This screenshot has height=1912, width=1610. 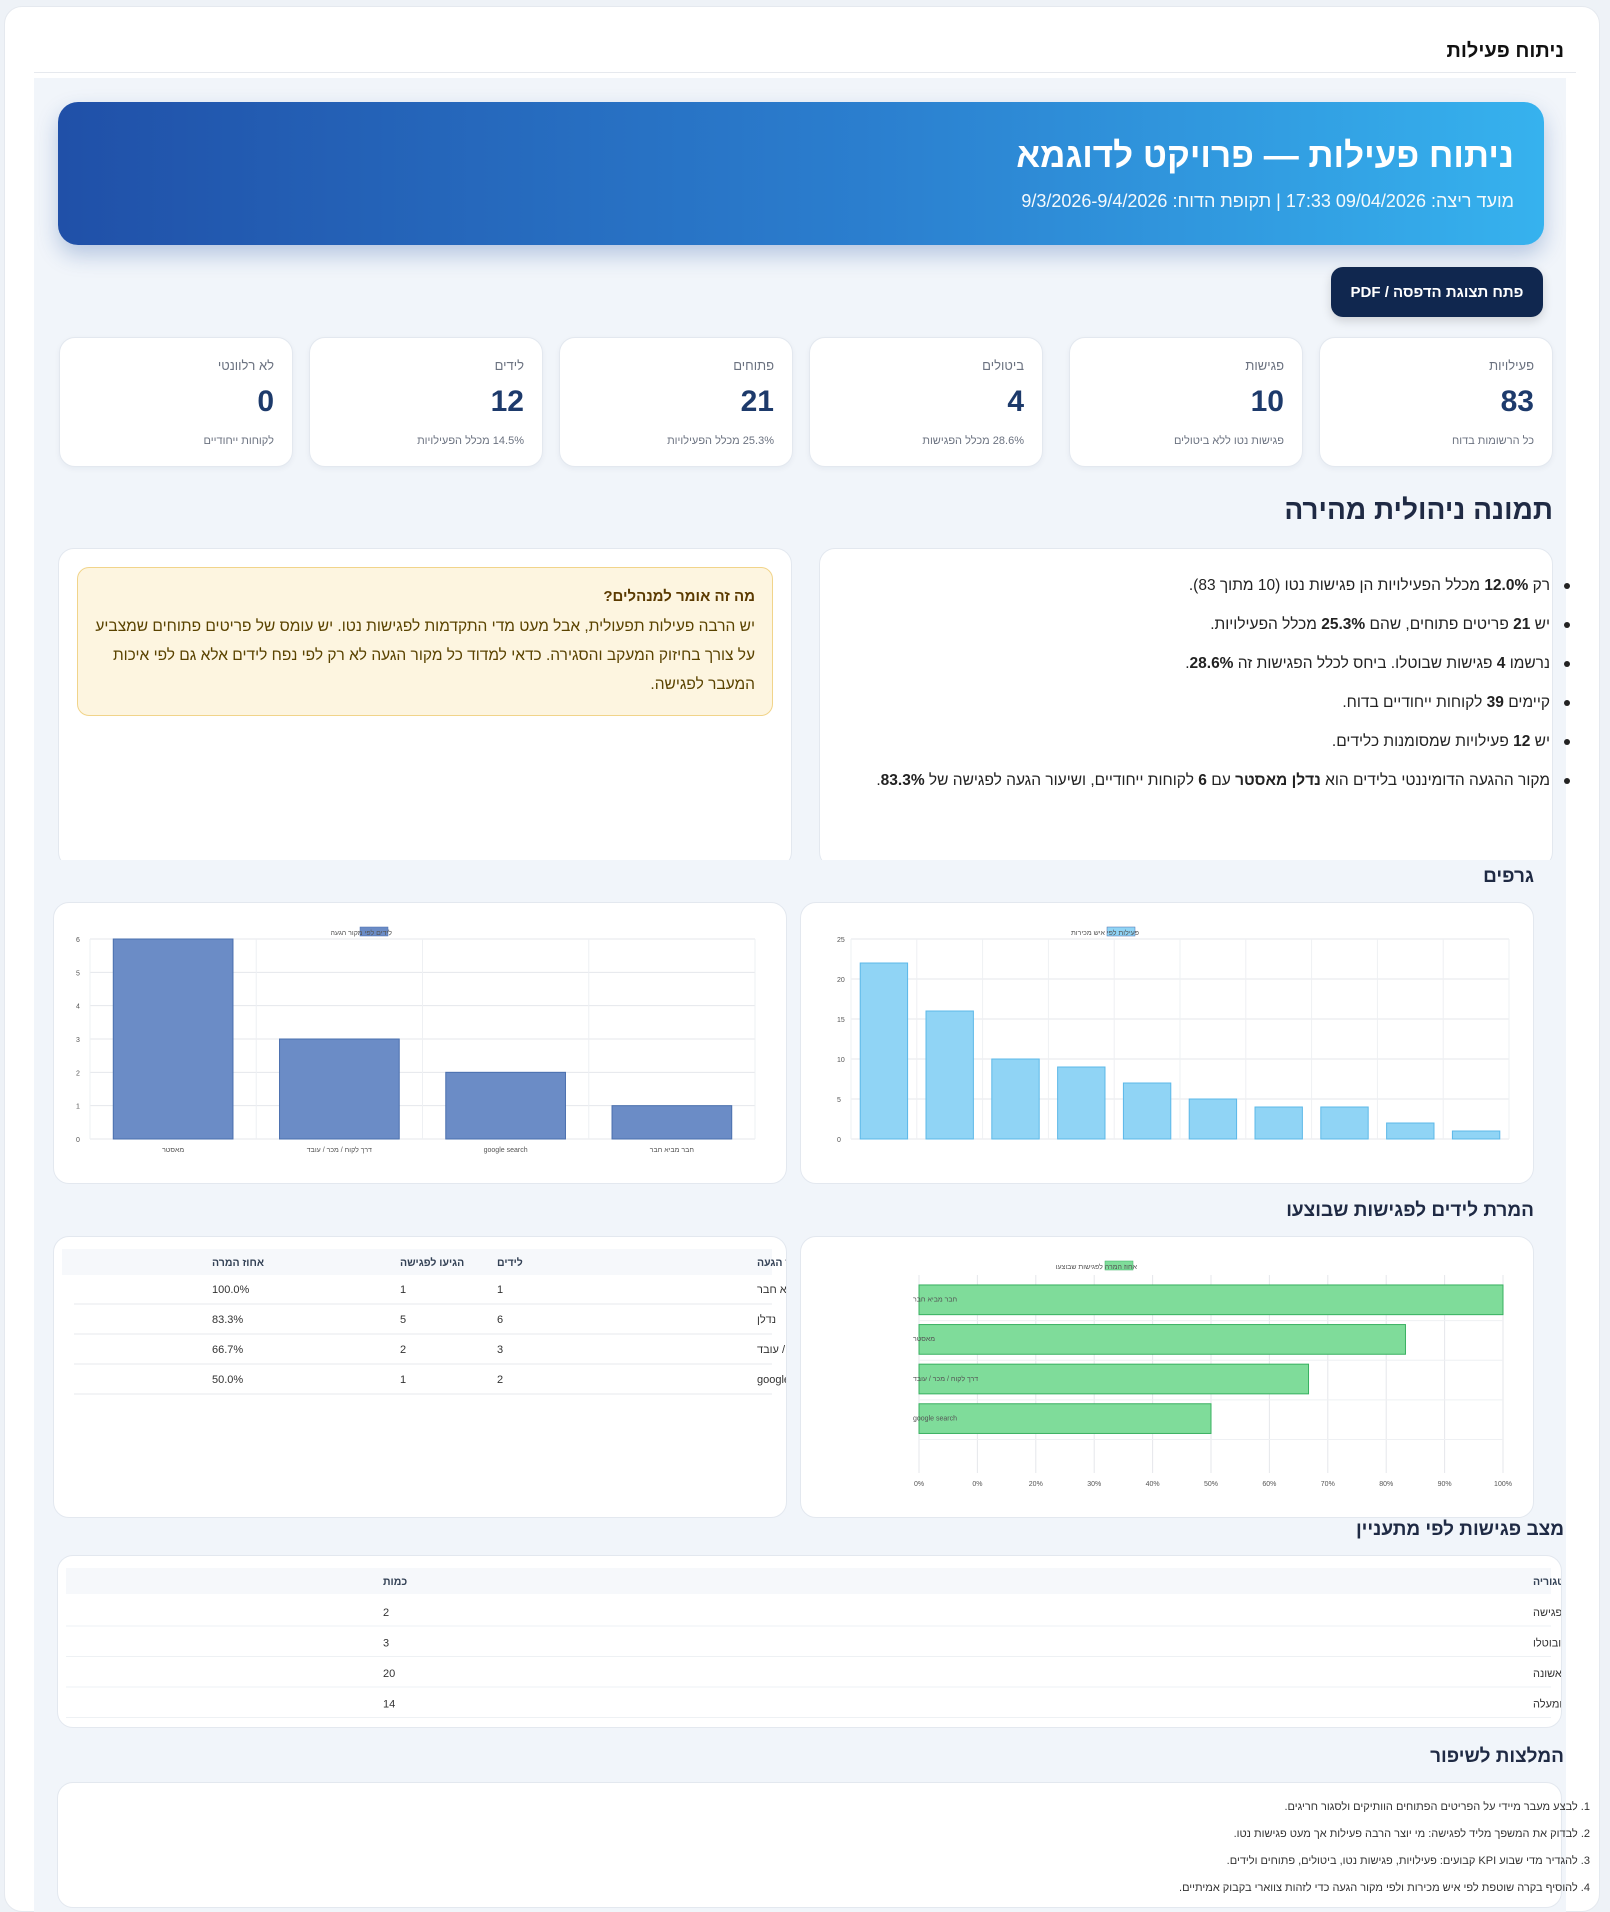 What do you see at coordinates (935, 1418) in the screenshot?
I see `y-tick-label: google search` at bounding box center [935, 1418].